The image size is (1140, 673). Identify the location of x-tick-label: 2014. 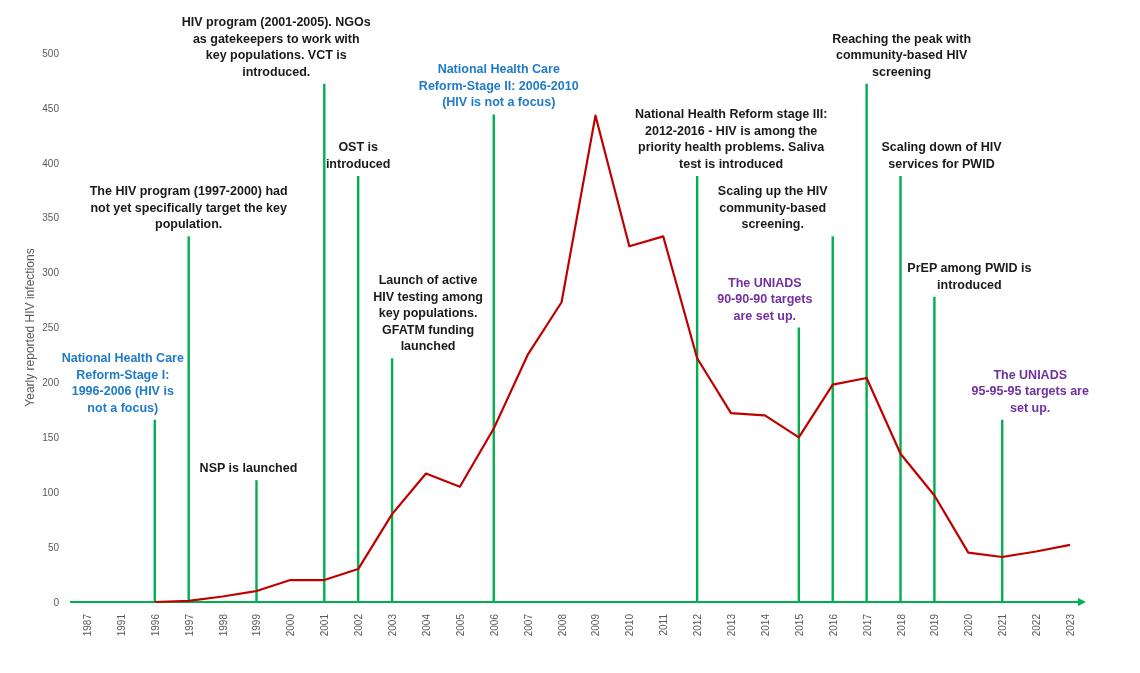
(765, 625).